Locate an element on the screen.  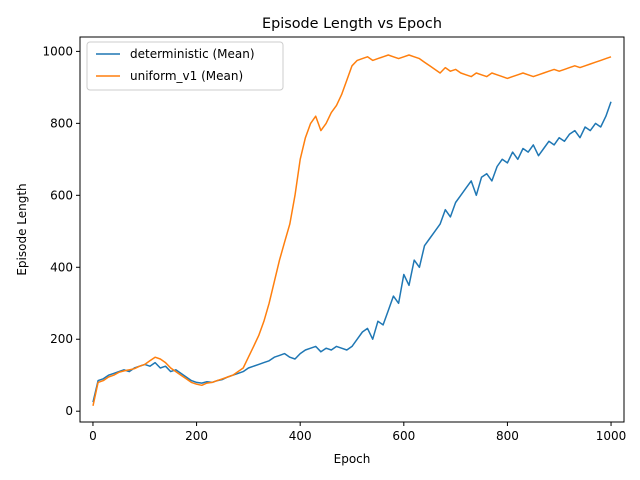
y-axis-ticks: 0 200 400 600 800 1000 is located at coordinates (61, 231).